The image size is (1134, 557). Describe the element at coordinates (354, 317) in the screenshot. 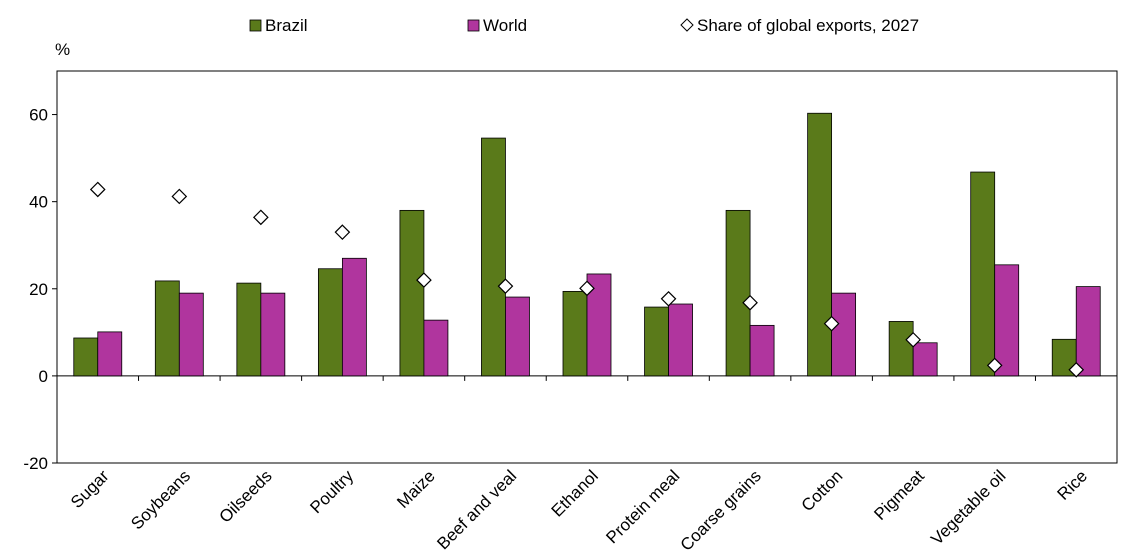

I see `bar-world-poultry` at that location.